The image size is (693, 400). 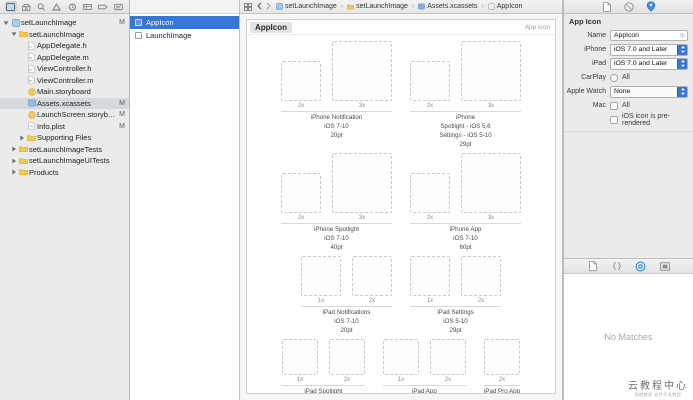 I want to click on caption-line: iPhone, so click(x=465, y=117).